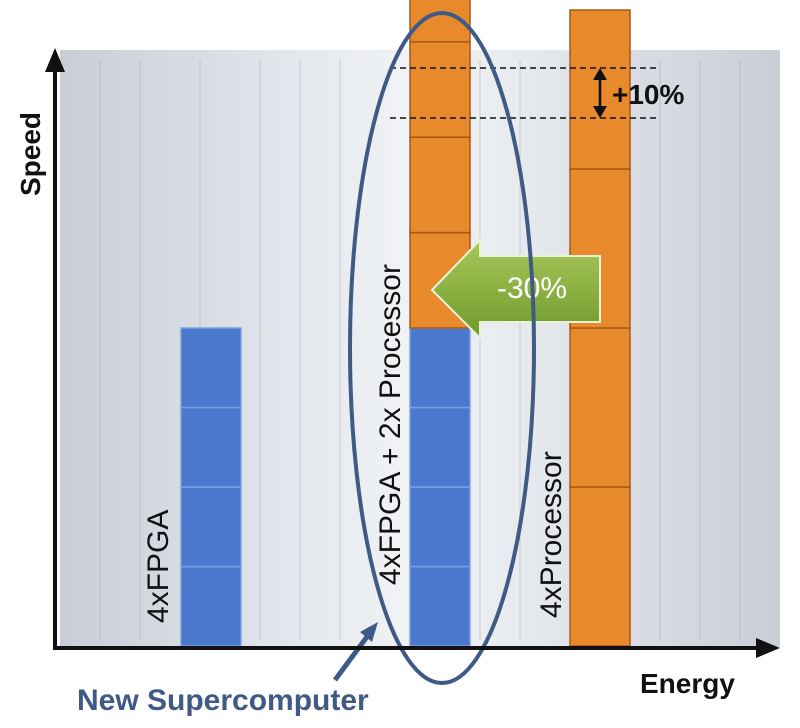  What do you see at coordinates (768, 648) in the screenshot?
I see `x-axis-arrowhead` at bounding box center [768, 648].